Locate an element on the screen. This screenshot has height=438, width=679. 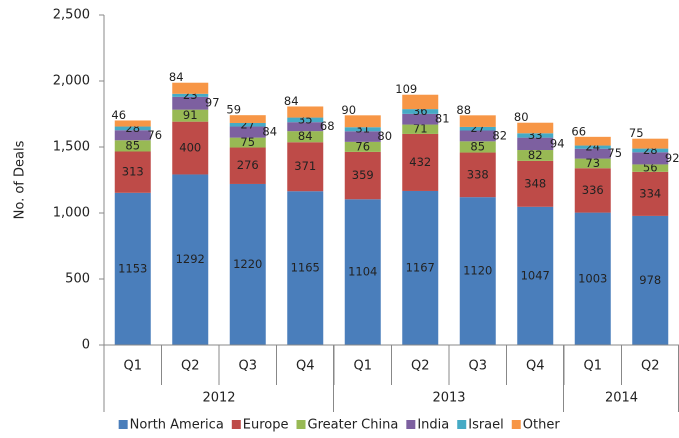
legend-label: Europe is located at coordinates (266, 425).